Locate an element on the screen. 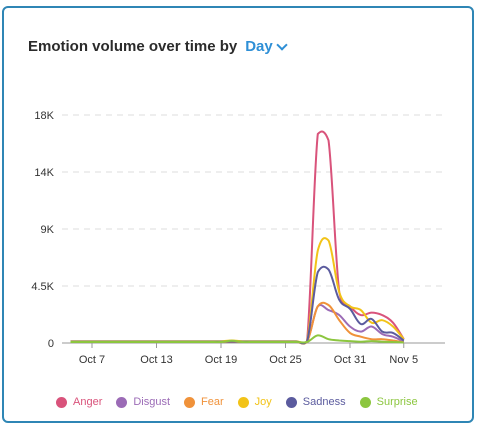  legend-item-joy: Joy is located at coordinates (254, 402).